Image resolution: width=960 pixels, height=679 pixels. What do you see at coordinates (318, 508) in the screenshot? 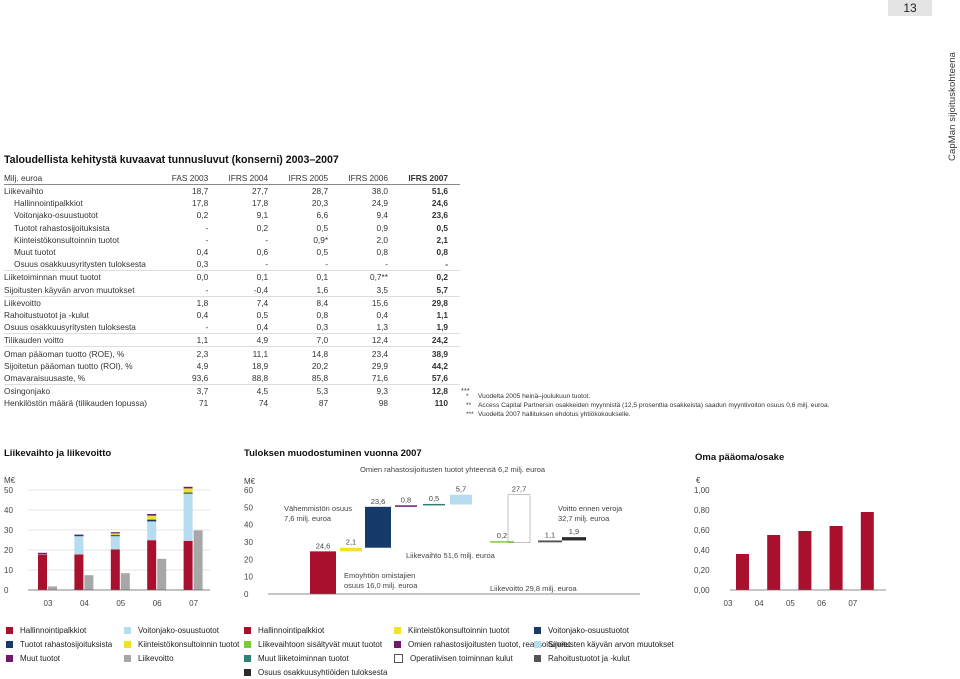
I see `annotation-minority: Vähemmistön osuus` at bounding box center [318, 508].